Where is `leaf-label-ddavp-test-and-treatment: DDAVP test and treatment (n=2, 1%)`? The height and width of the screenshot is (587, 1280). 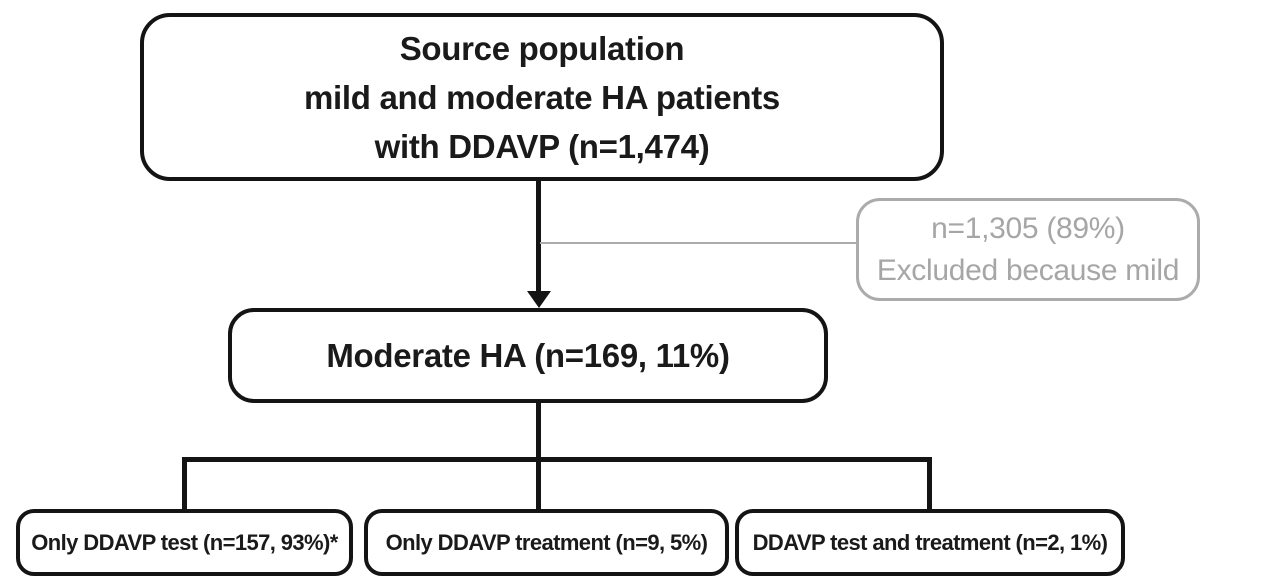
leaf-label-ddavp-test-and-treatment: DDAVP test and treatment (n=2, 1%) is located at coordinates (930, 542).